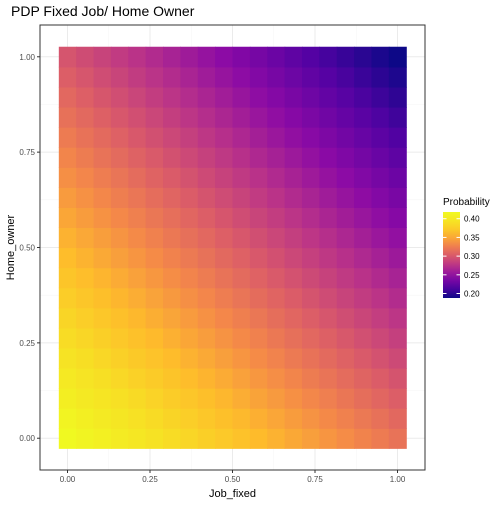 This screenshot has width=504, height=509. I want to click on y-tick-label: 0.00, so click(27, 438).